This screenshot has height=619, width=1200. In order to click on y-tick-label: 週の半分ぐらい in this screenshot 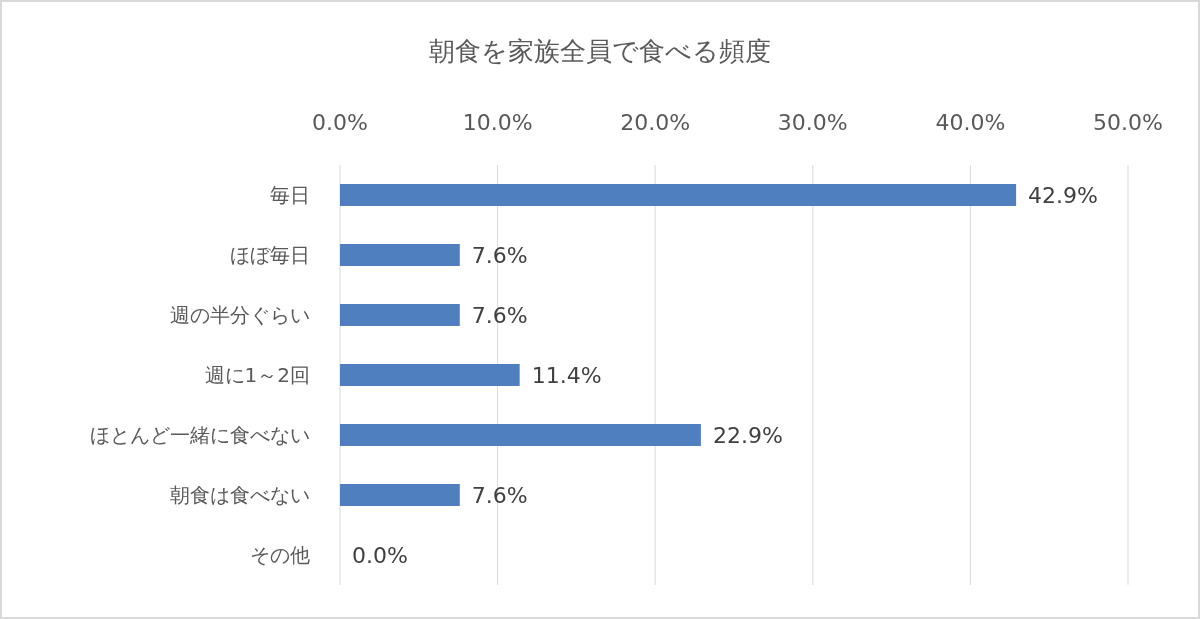, I will do `click(240, 315)`.